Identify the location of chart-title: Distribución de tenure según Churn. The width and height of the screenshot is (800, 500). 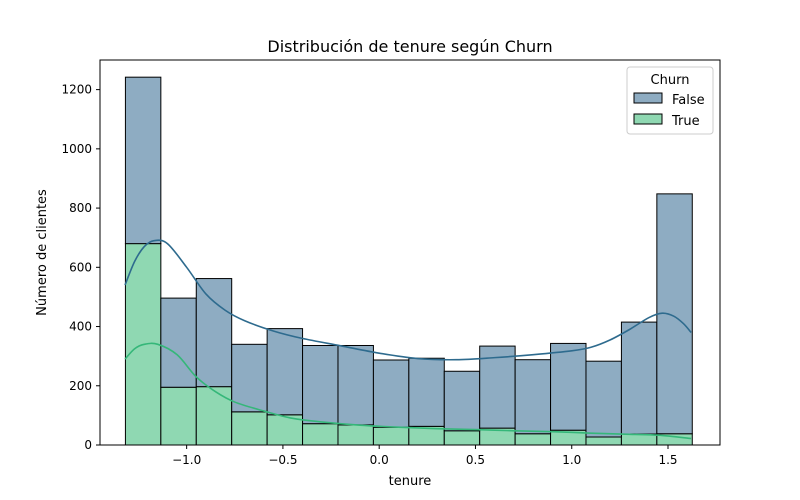
(409, 46).